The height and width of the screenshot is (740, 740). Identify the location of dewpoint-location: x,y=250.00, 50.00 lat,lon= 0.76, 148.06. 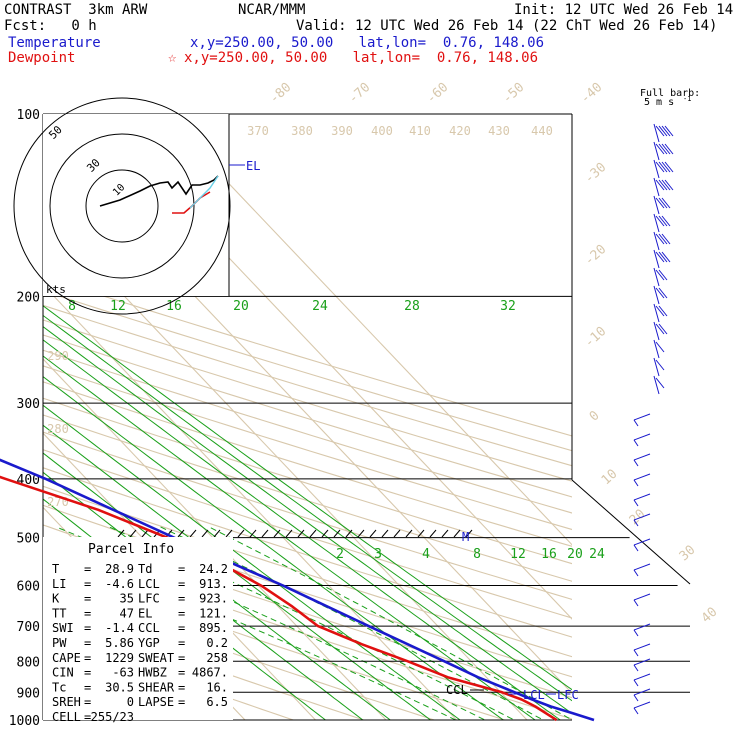
(361, 58).